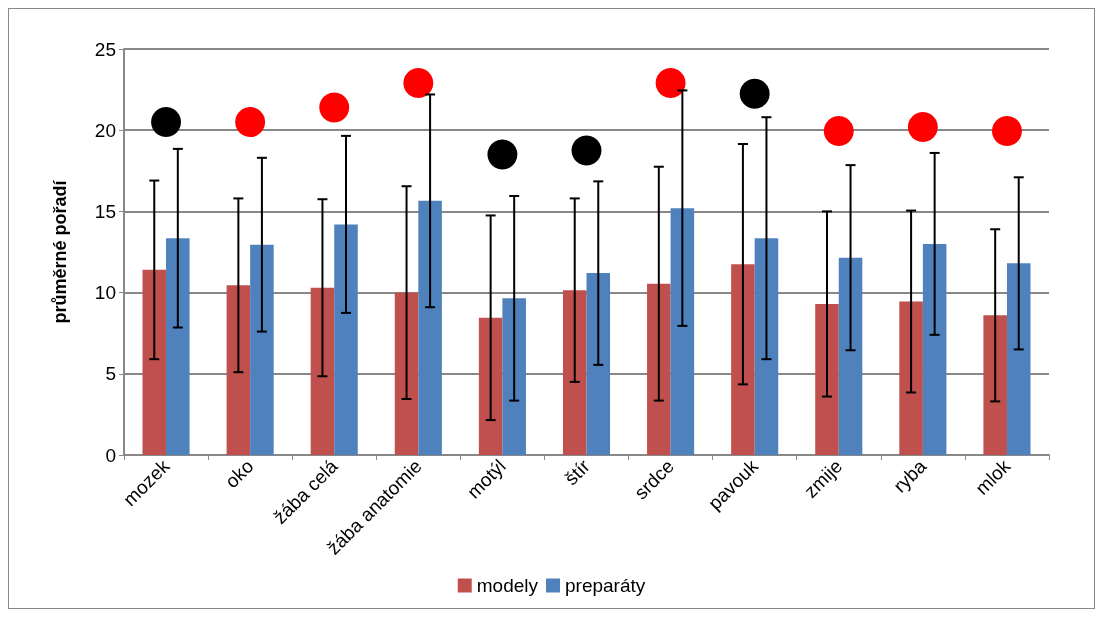 The height and width of the screenshot is (619, 1105). What do you see at coordinates (507, 585) in the screenshot?
I see `legend-label: modely` at bounding box center [507, 585].